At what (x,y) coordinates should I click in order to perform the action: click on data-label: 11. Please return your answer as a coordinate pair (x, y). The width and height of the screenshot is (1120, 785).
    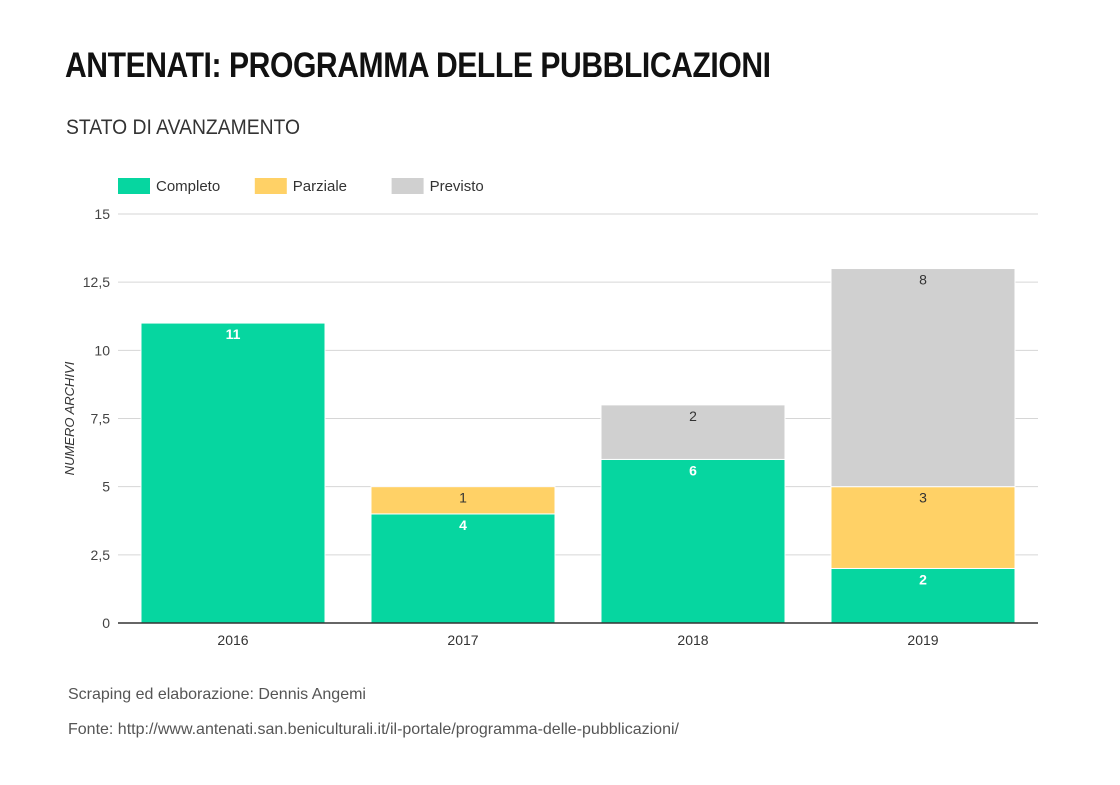
    Looking at the image, I should click on (233, 334).